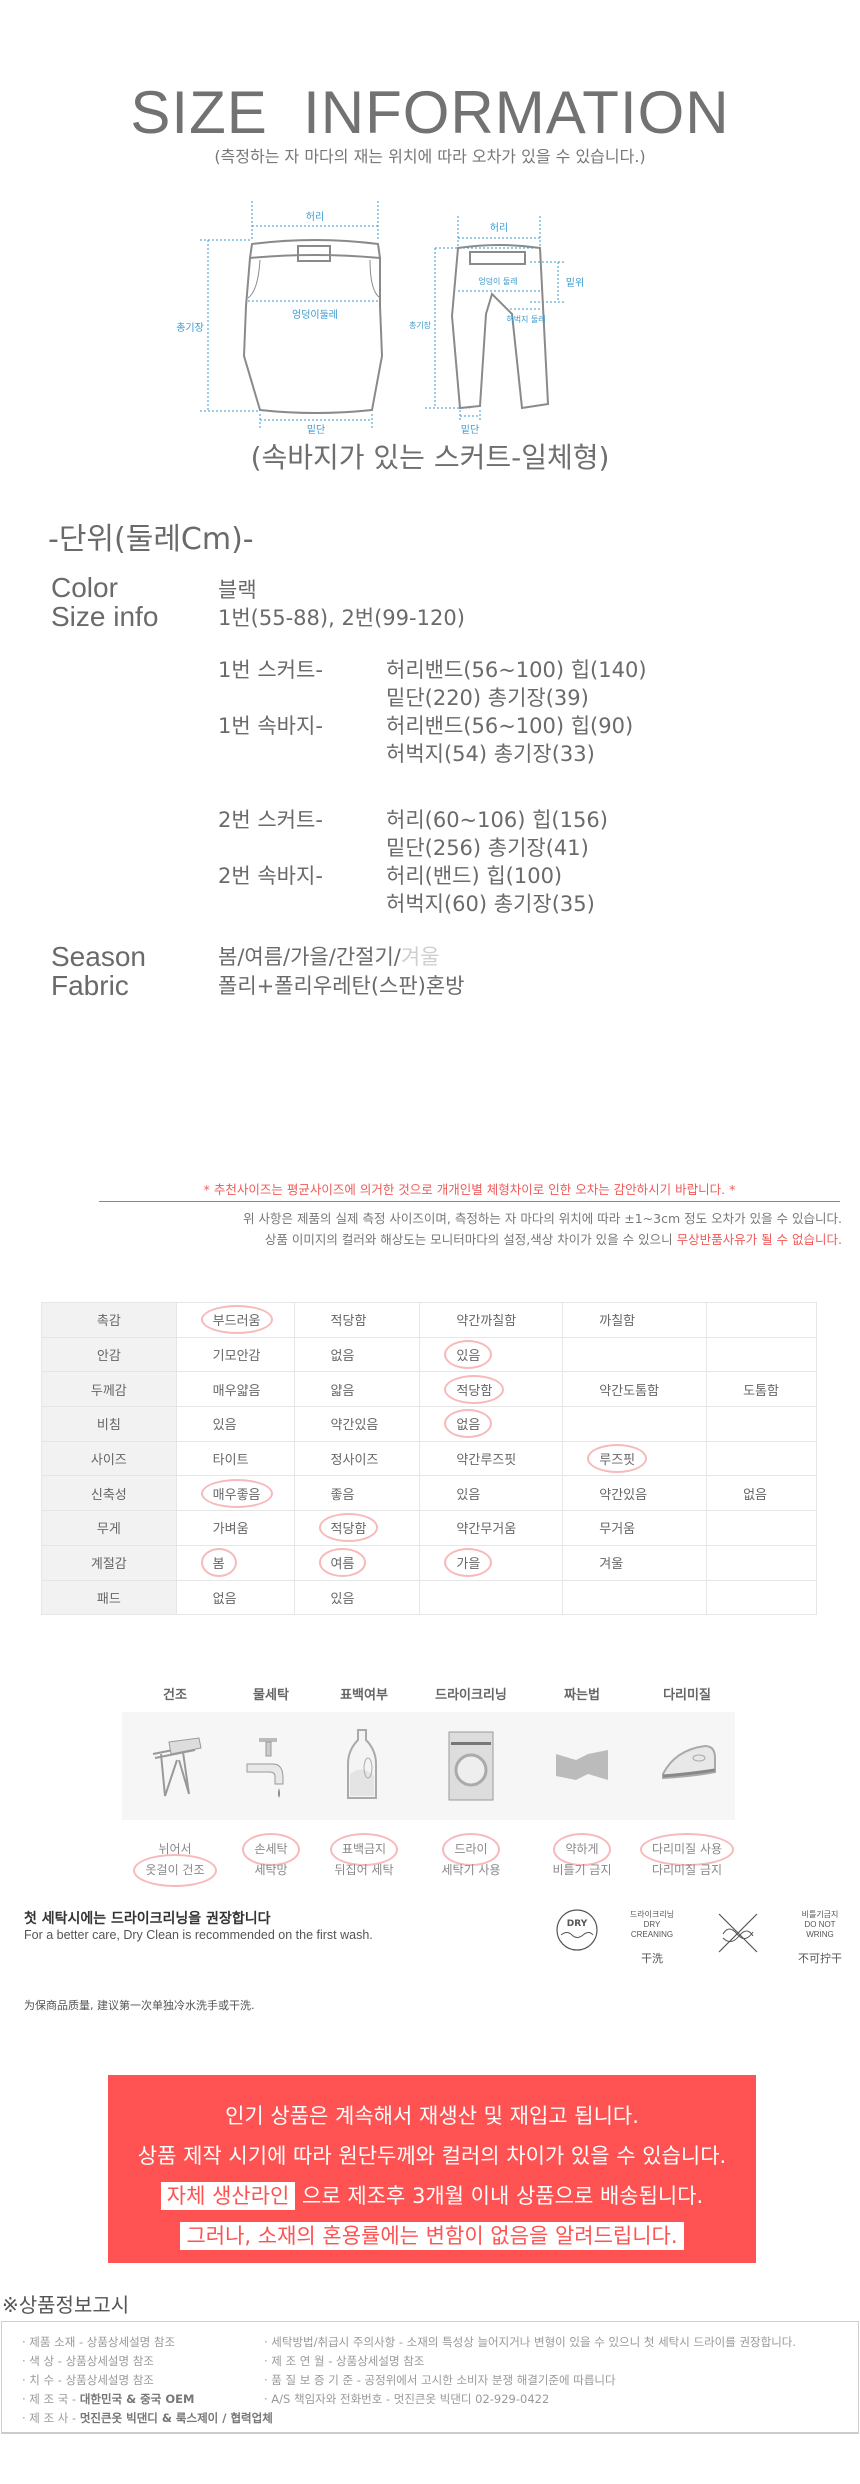  I want to click on info-key: · 제 조 국 -, so click(51, 2399).